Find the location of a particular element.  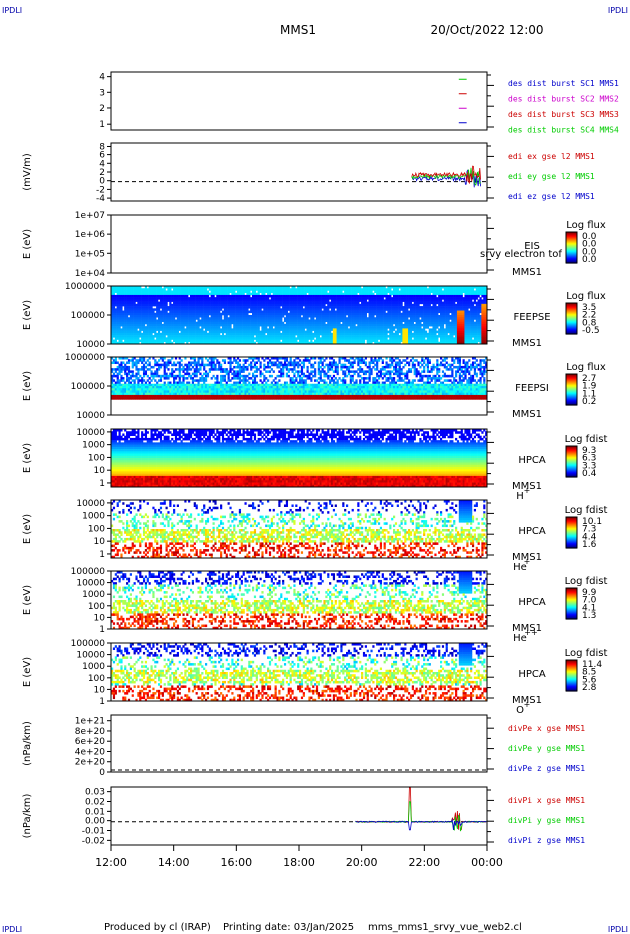

colorbar-tick-label: 0.0 is located at coordinates (589, 245).